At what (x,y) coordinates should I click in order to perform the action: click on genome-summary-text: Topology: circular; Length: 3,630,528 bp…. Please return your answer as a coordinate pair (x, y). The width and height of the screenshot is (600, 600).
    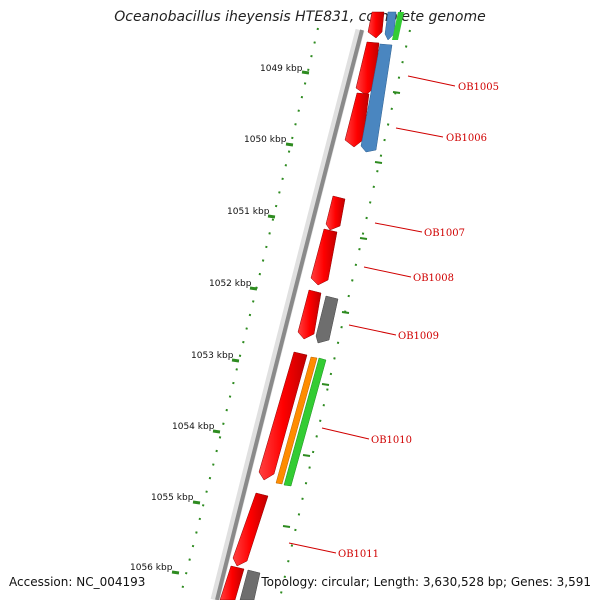
    Looking at the image, I should click on (426, 582).